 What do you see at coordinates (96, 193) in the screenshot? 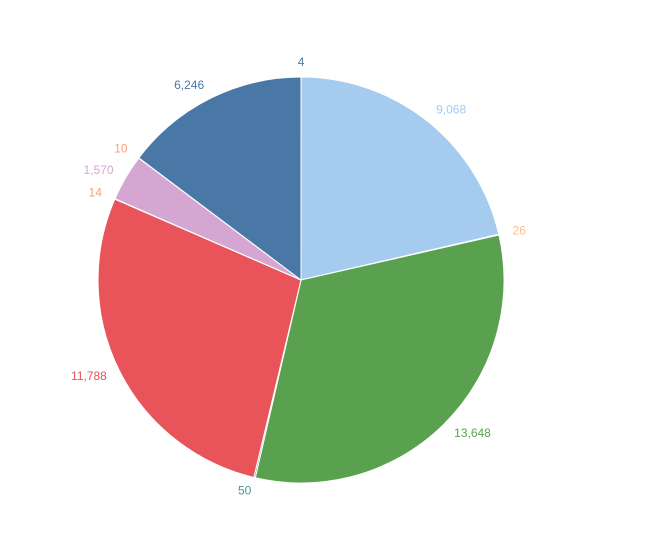
I see `data-label: 14` at bounding box center [96, 193].